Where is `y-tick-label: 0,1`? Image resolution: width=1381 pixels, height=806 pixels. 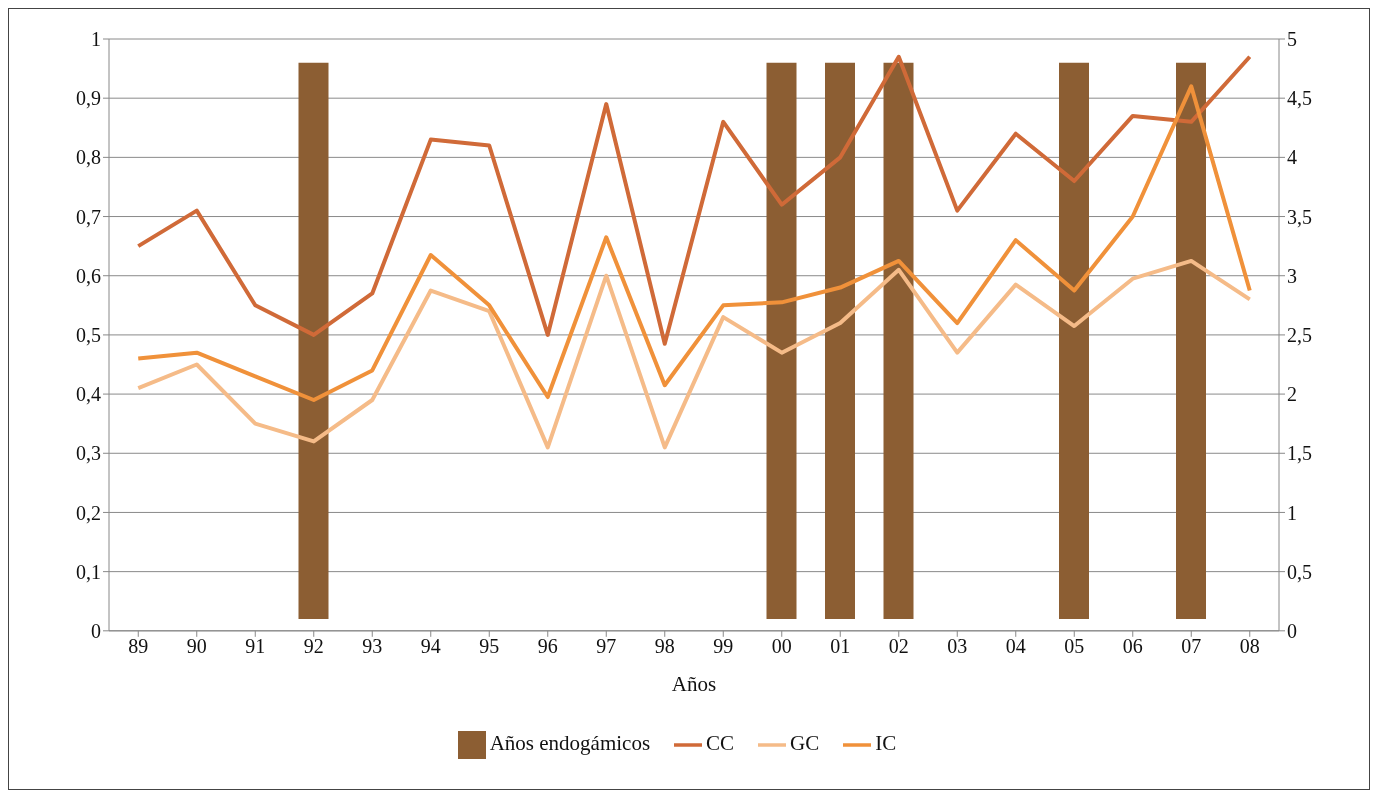 y-tick-label: 0,1 is located at coordinates (88, 571).